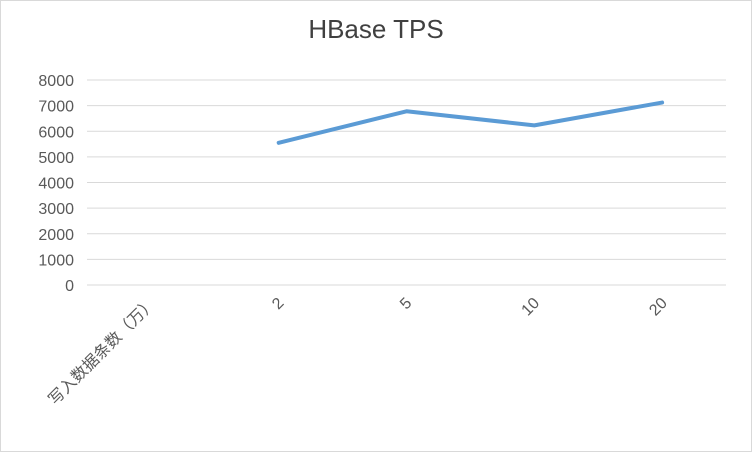 This screenshot has width=752, height=452. I want to click on y-axis-tick-labels: 0 1000 2000 3000 4000 5000 6000 7000 8000, so click(56, 184).